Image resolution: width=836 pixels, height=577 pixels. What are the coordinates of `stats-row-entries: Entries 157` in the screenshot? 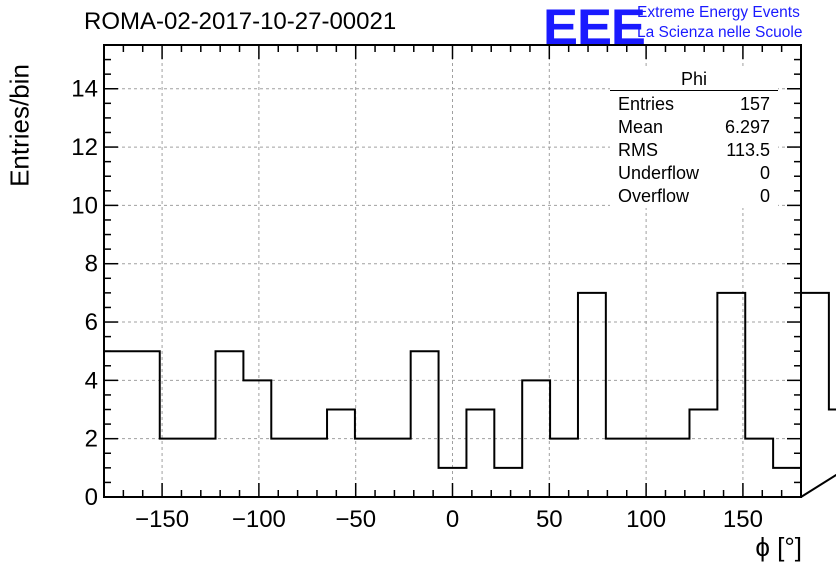 It's located at (694, 104).